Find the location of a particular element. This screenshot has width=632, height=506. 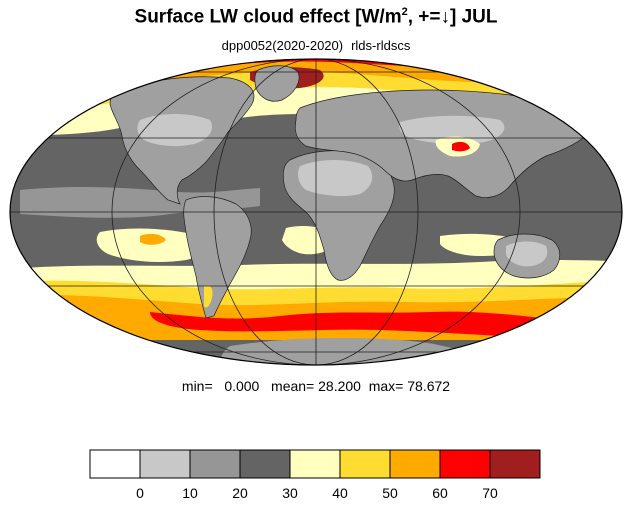

east-pacific-orange-spot is located at coordinates (153, 239).